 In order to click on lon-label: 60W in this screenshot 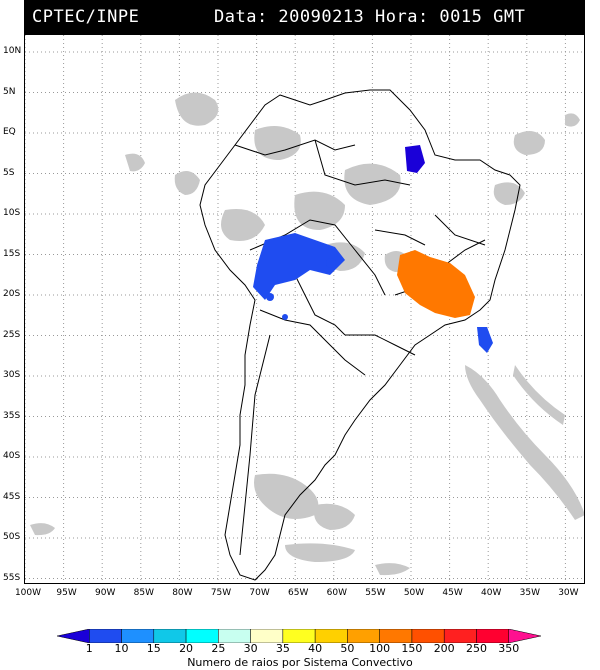, I will do `click(336, 593)`.